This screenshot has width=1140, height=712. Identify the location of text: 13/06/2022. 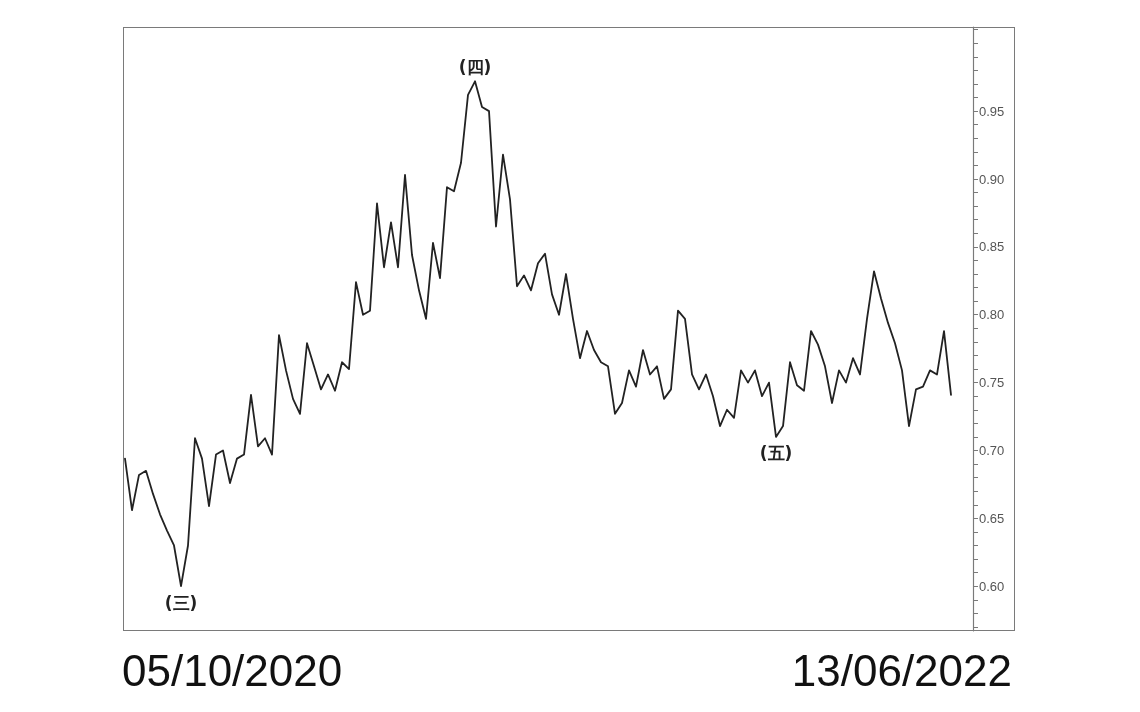
(901, 670).